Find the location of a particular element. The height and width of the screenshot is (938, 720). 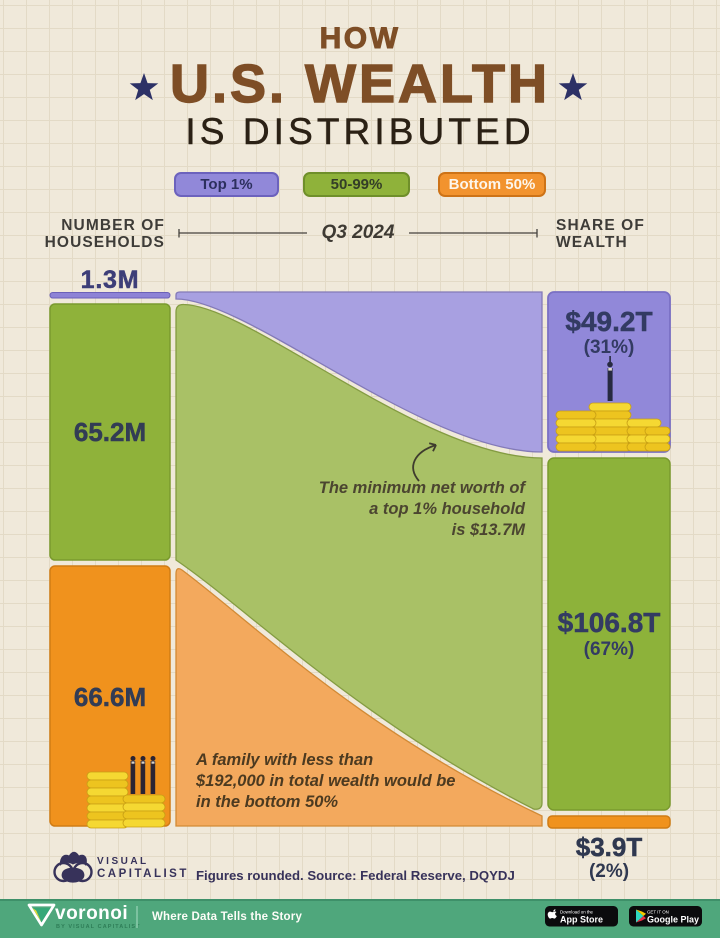

svg-text: GET IT ON is located at coordinates (658, 912).